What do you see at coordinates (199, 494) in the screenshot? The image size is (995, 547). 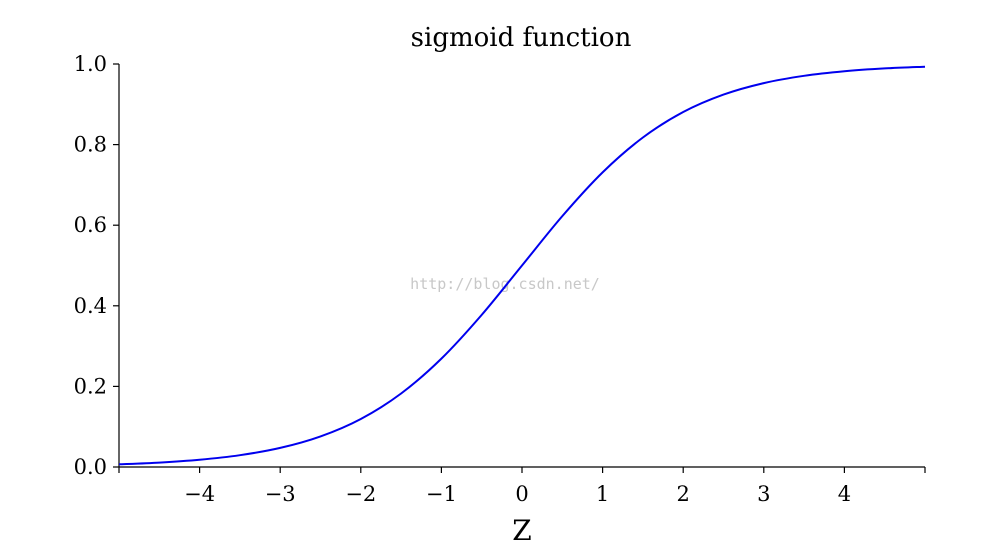 I see `x-tick-label: −4` at bounding box center [199, 494].